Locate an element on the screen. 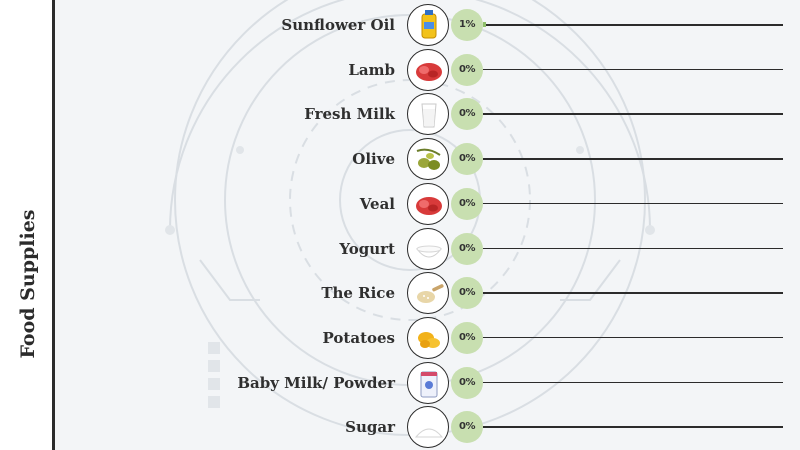 The height and width of the screenshot is (450, 800). category-label: Sugar is located at coordinates (370, 427).